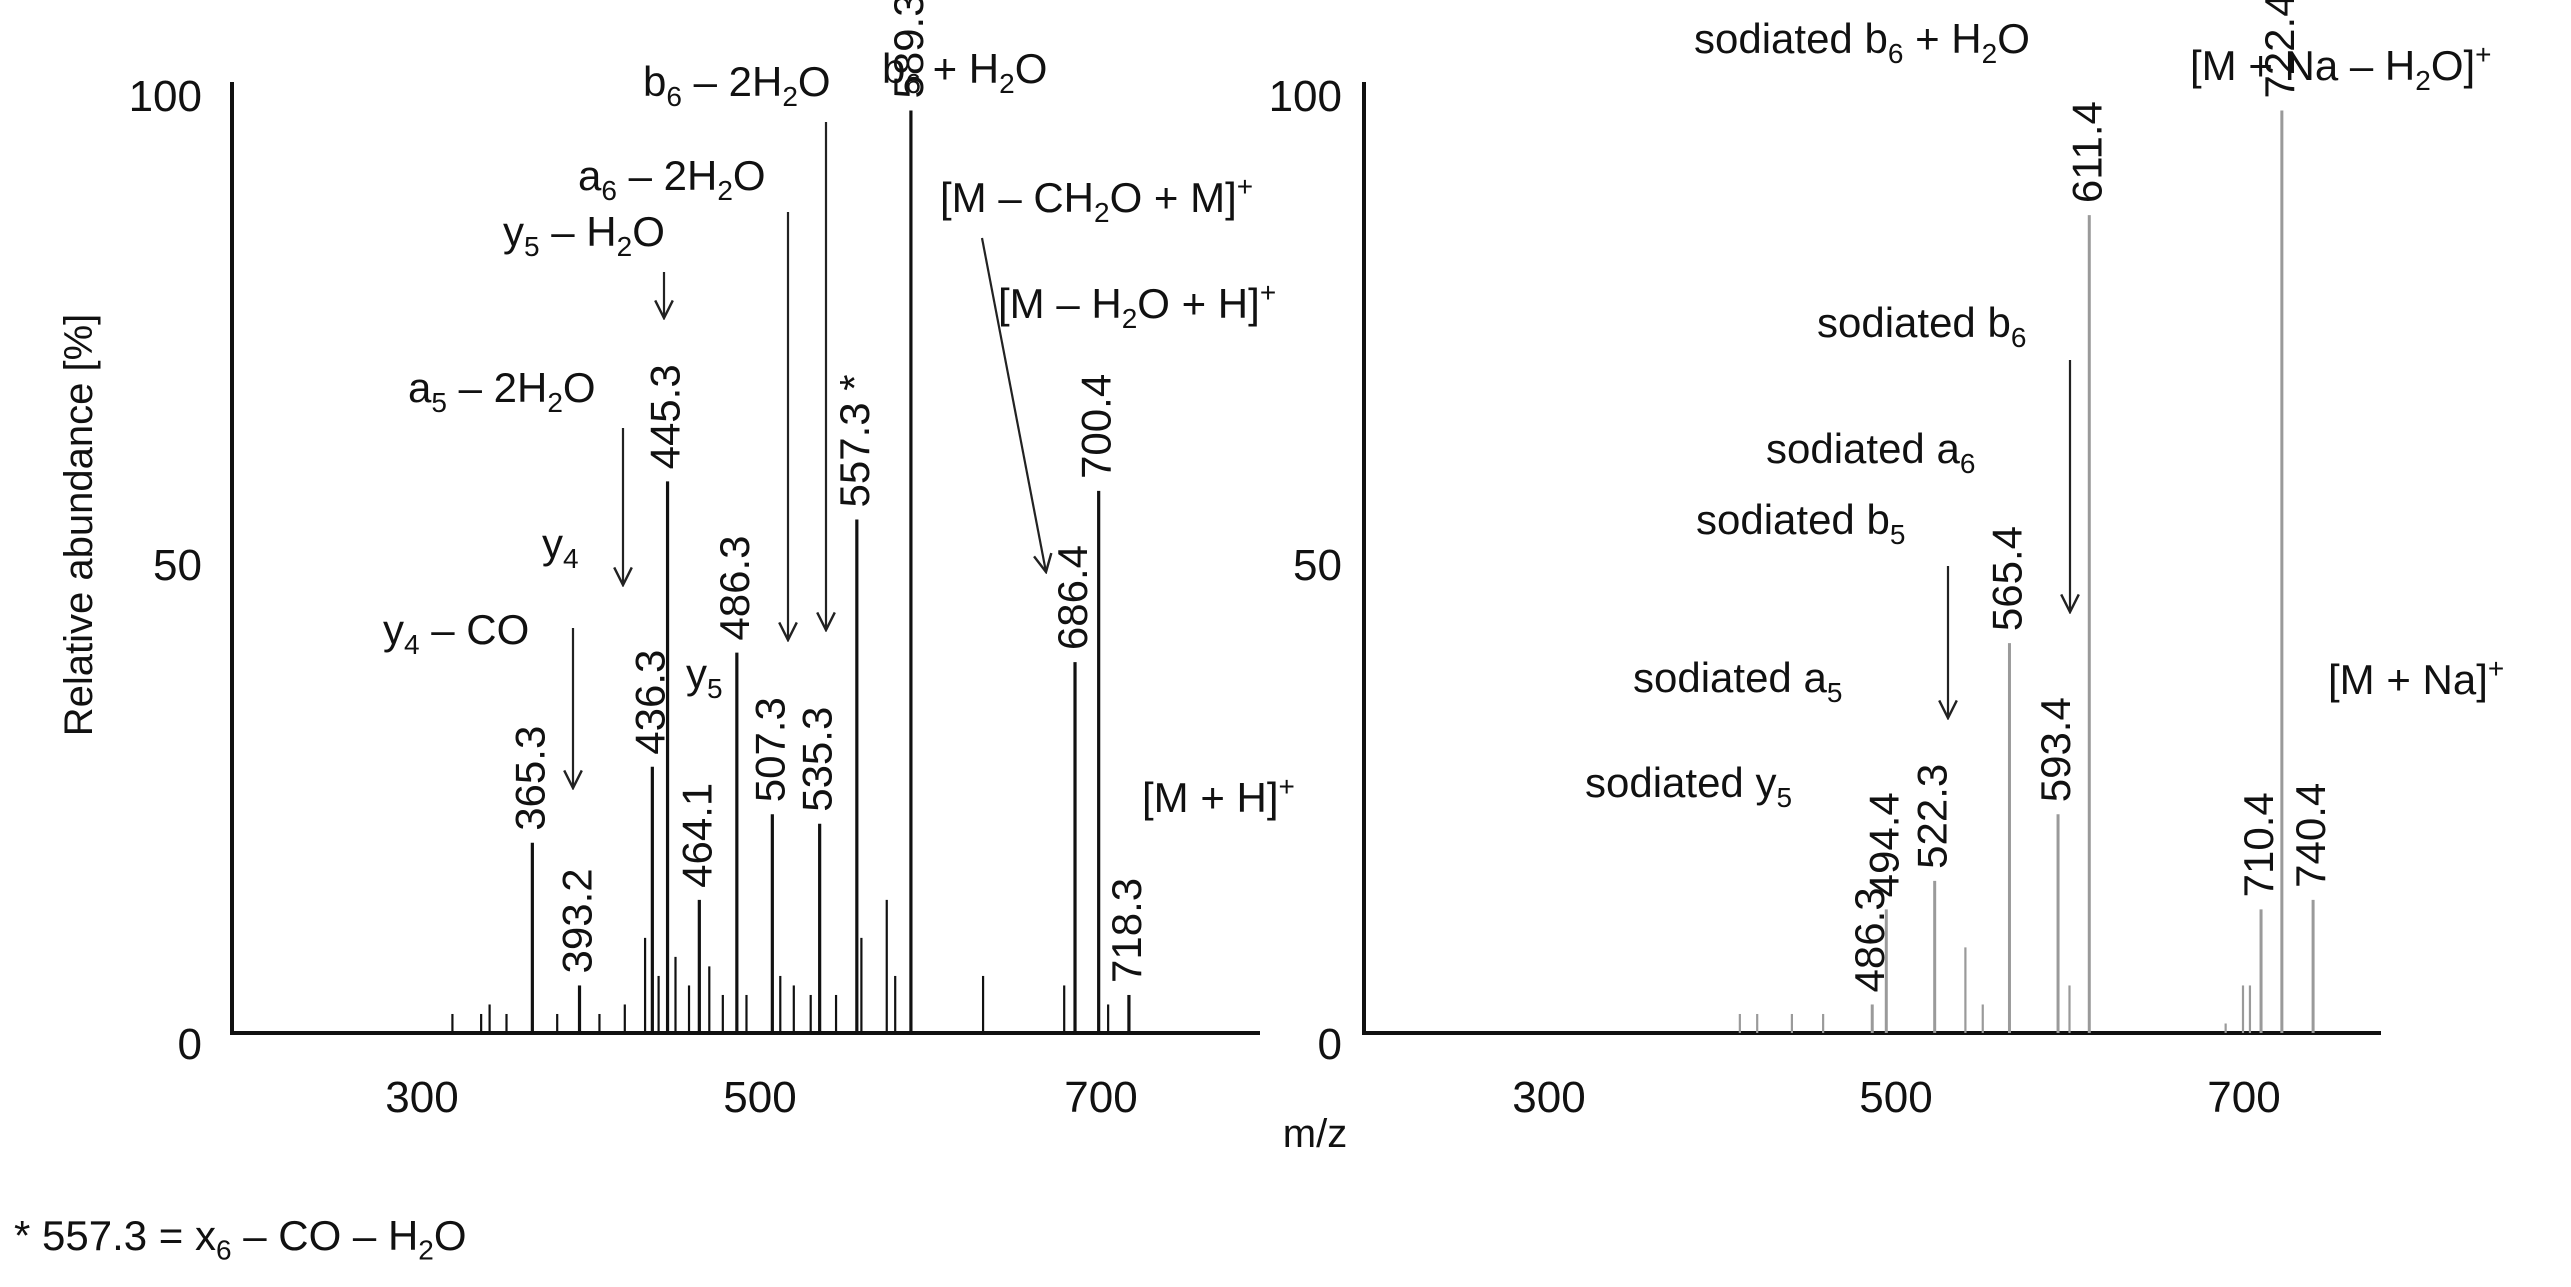 The image size is (2571, 1287). What do you see at coordinates (672, 179) in the screenshot?
I see `ann-a6-2h2o: a6 – 2H2O` at bounding box center [672, 179].